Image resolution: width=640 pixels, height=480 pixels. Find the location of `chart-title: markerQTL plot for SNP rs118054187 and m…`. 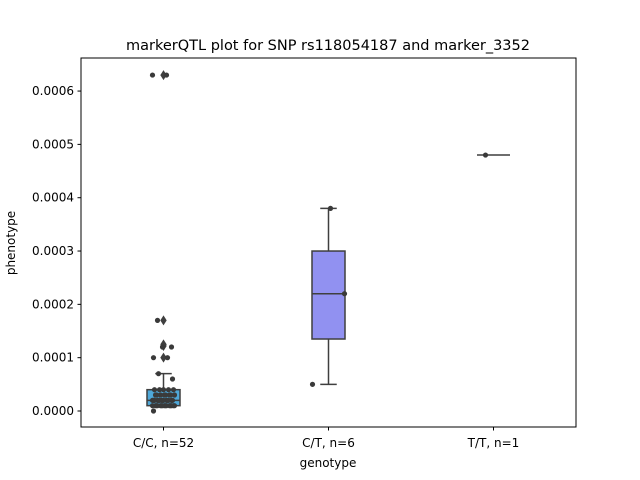

chart-title: markerQTL plot for SNP rs118054187 and m… is located at coordinates (328, 46).